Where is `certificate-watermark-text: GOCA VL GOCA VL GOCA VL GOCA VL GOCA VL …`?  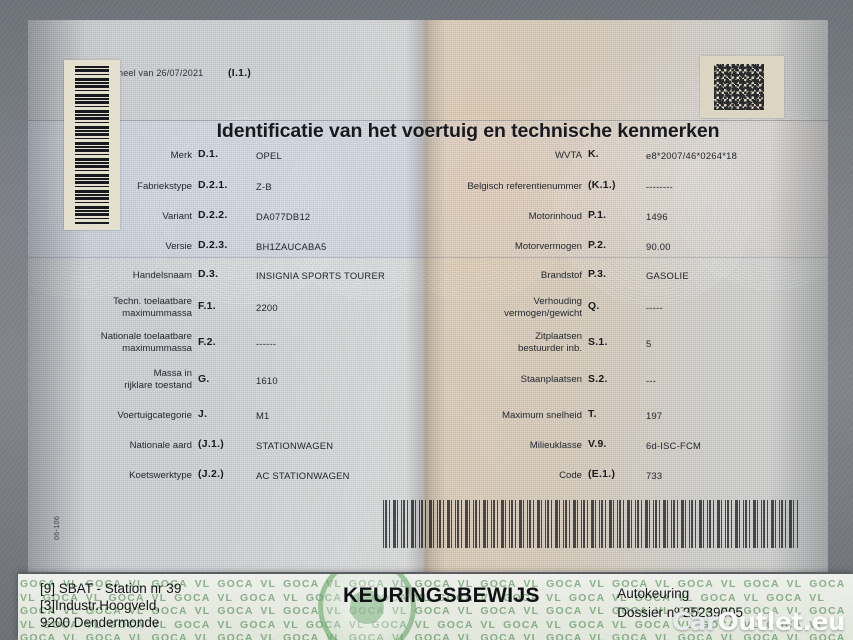
certificate-watermark-text: GOCA VL GOCA VL GOCA VL GOCA VL GOCA VL … is located at coordinates (433, 609).